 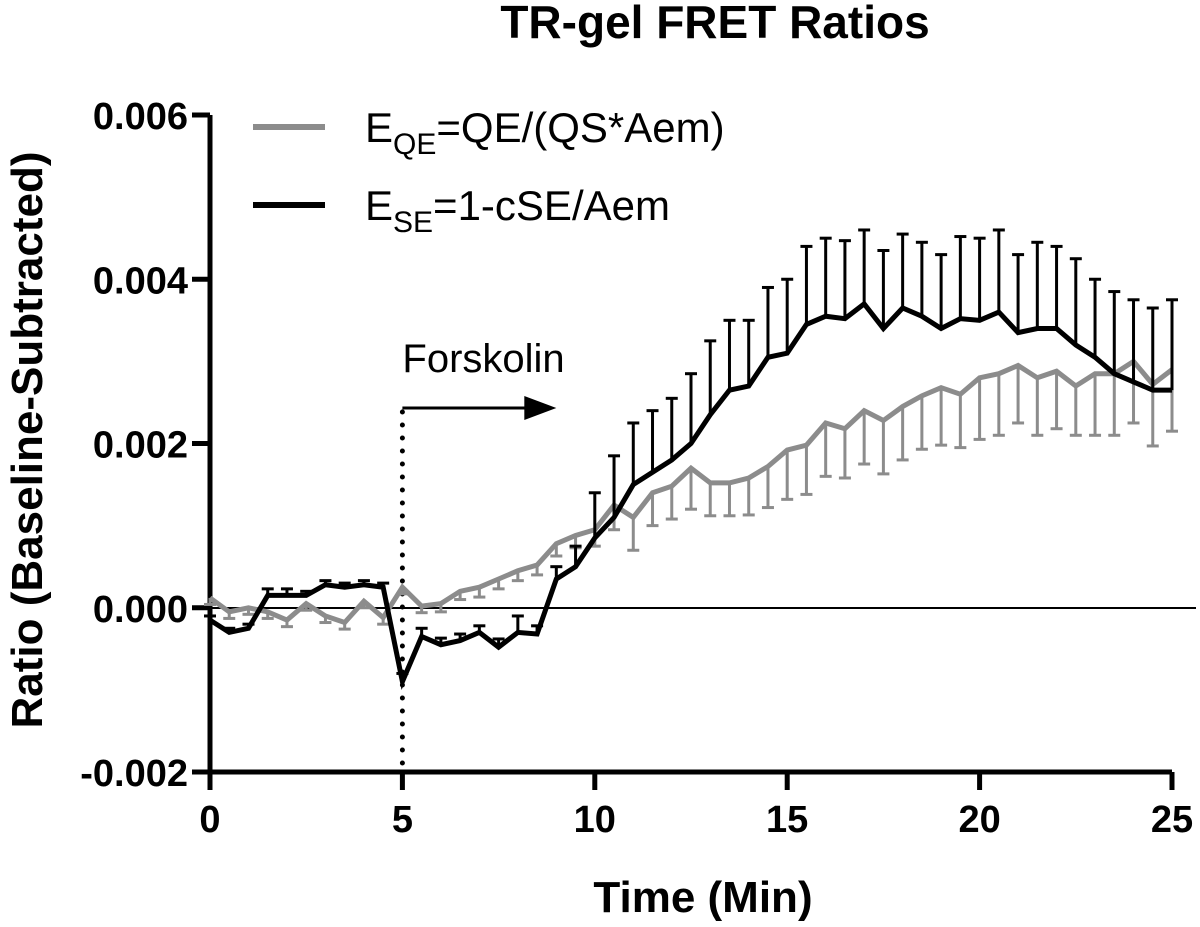 I want to click on x-axis-ticks: 0 5 10 15 20 25, so click(x=696, y=806).